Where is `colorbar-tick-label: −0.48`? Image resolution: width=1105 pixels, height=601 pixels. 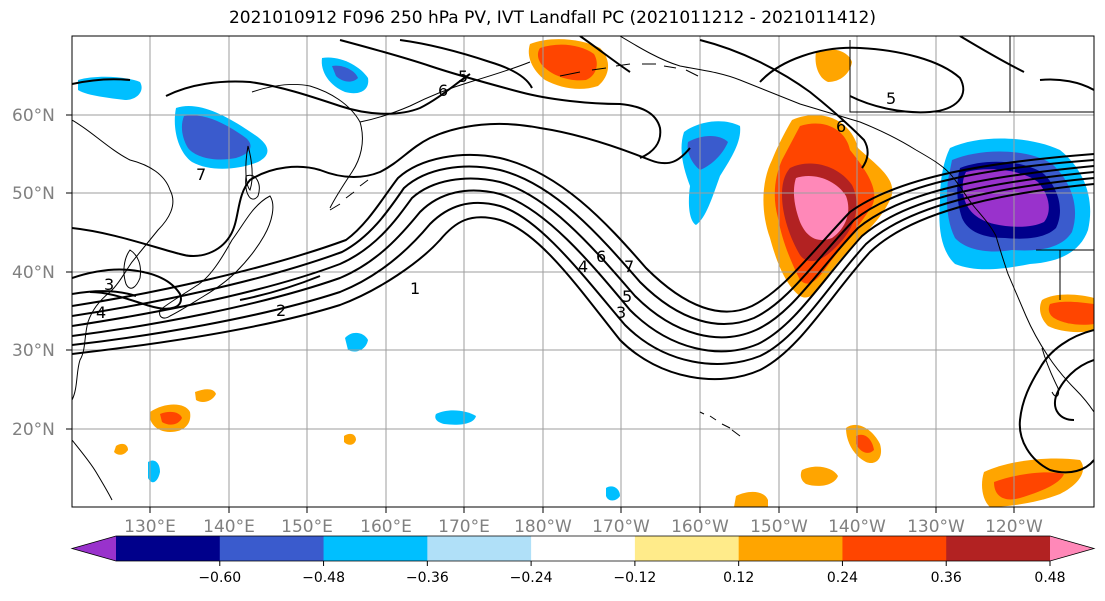
colorbar-tick-label: −0.48 is located at coordinates (323, 578).